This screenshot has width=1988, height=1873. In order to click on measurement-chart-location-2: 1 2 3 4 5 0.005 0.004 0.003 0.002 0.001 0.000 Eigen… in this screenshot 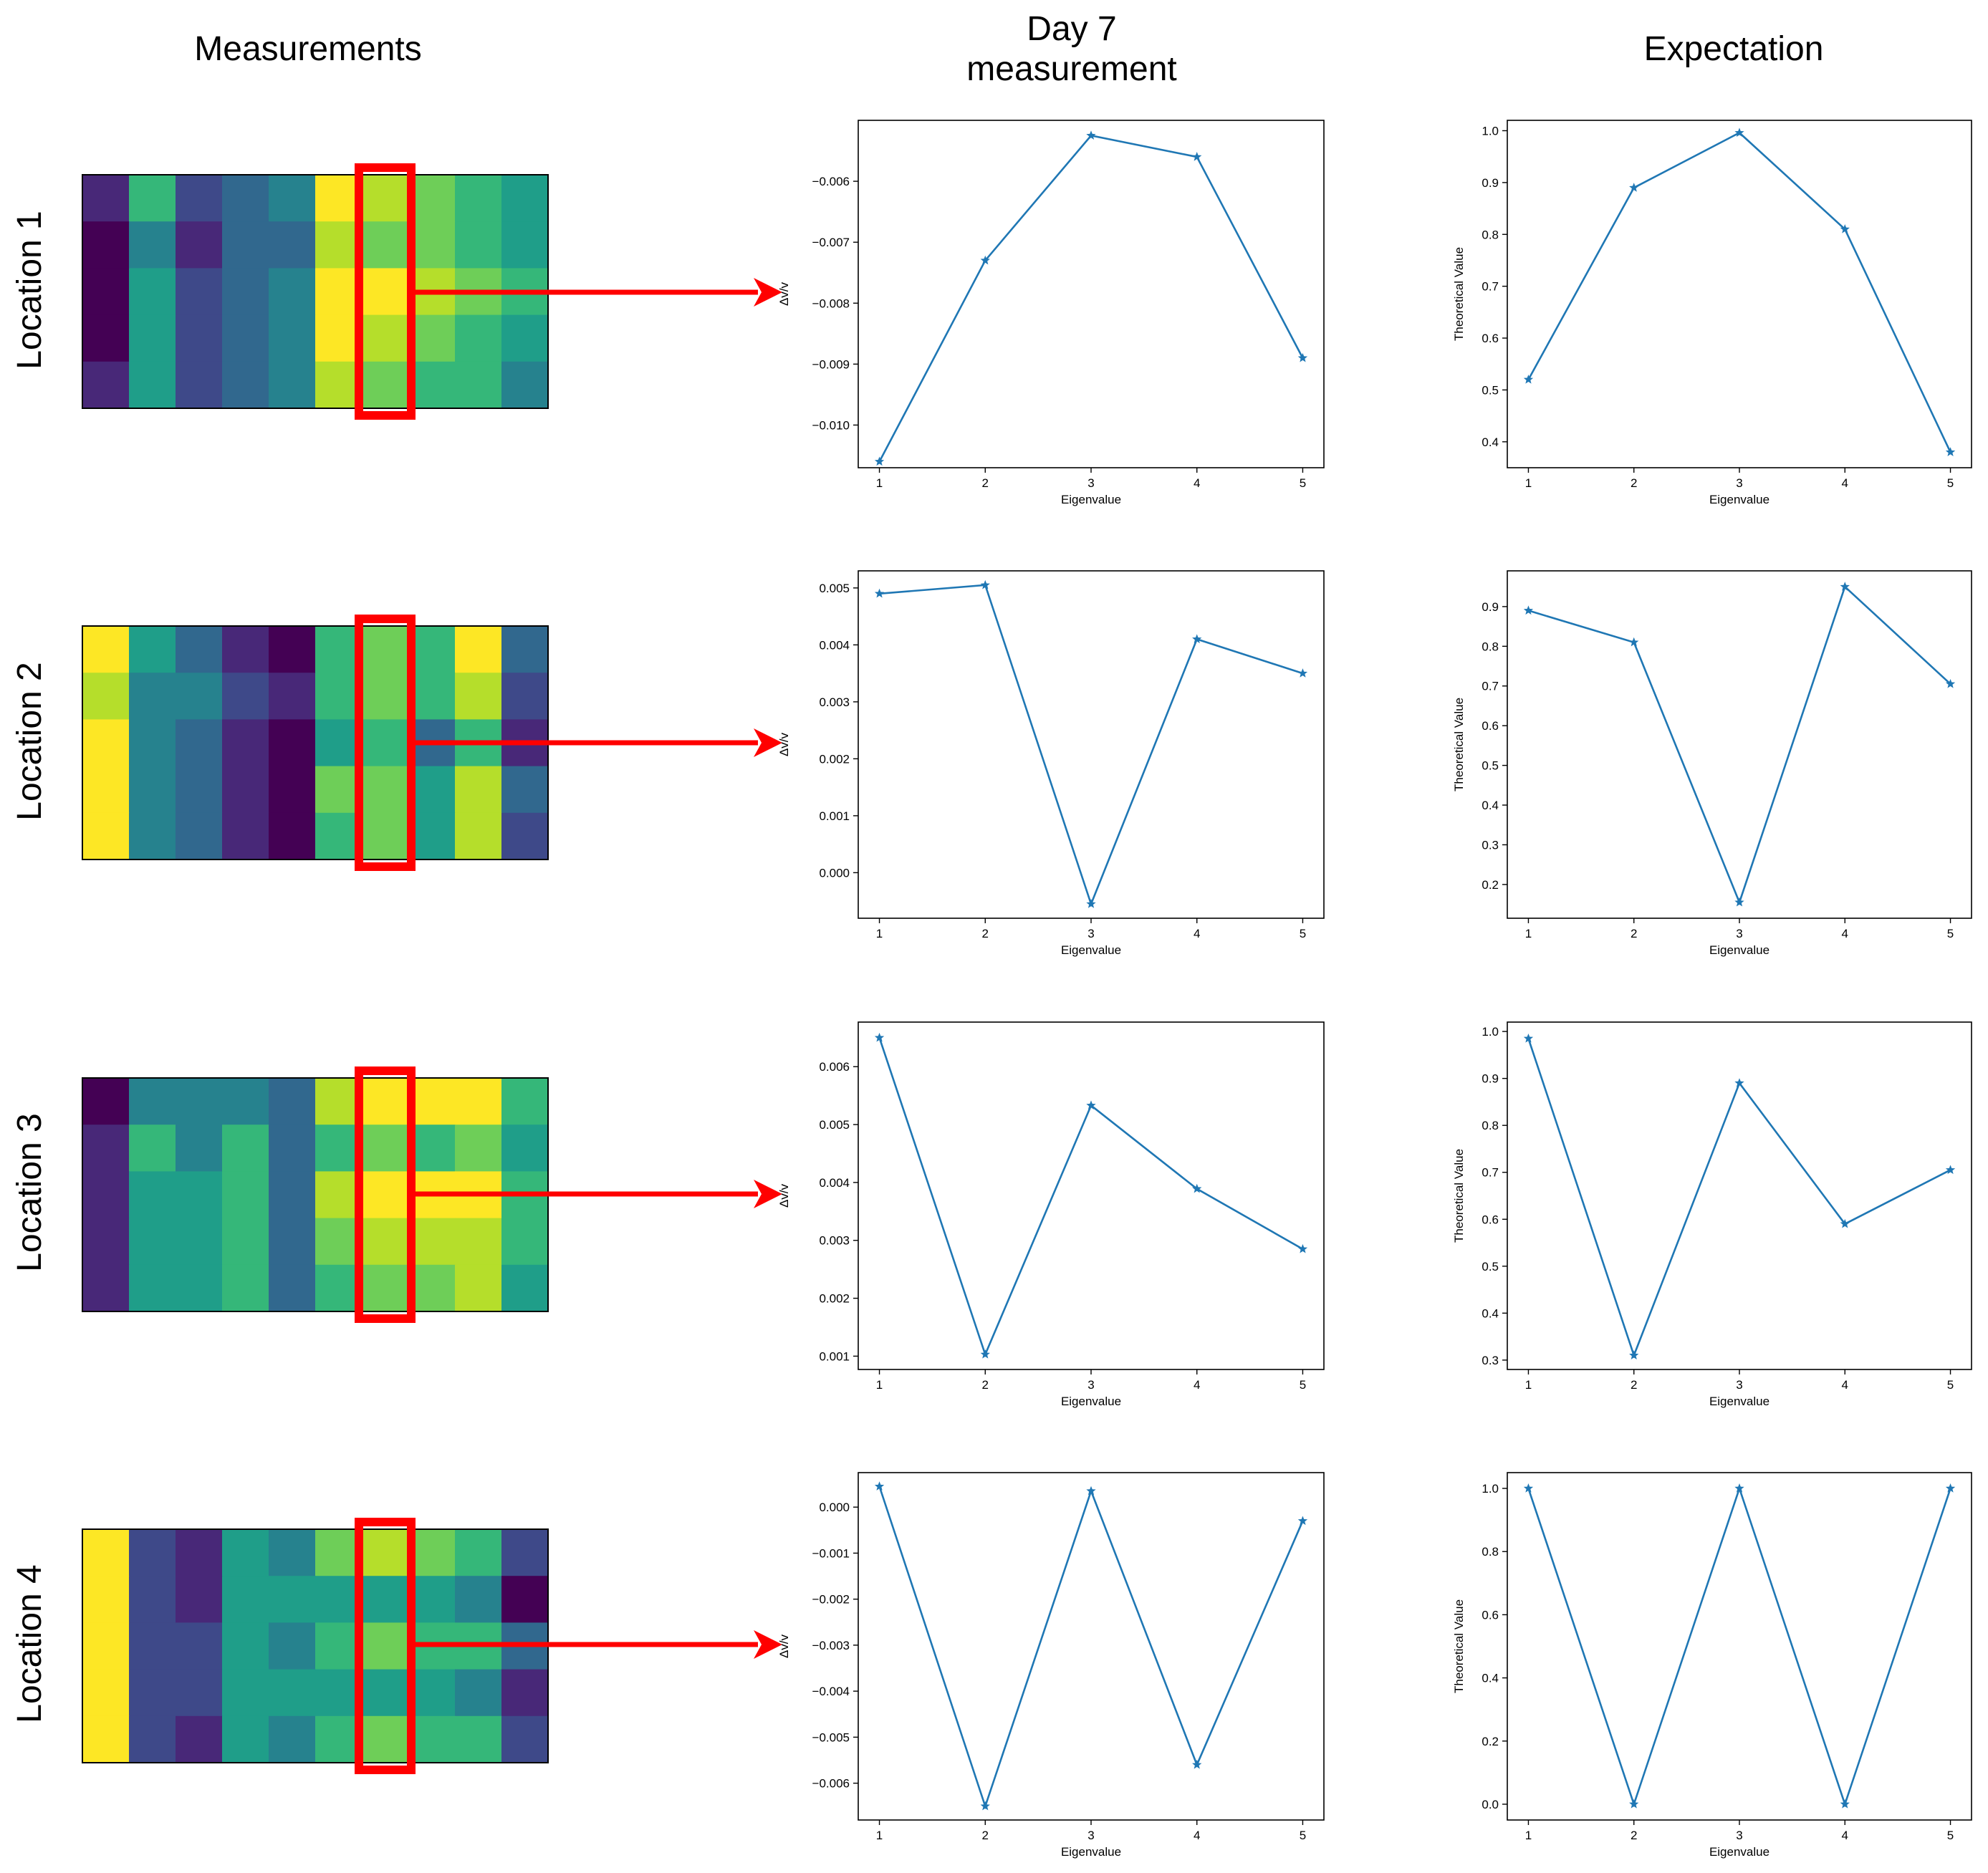, I will do `click(1051, 763)`.